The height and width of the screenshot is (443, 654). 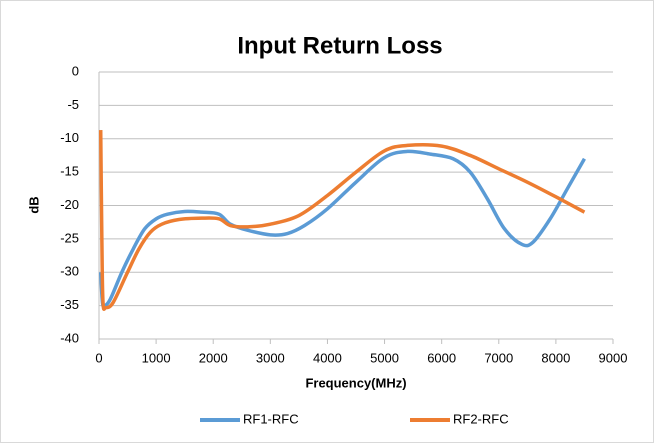 What do you see at coordinates (384, 357) in the screenshot?
I see `x-tick-label: 5000` at bounding box center [384, 357].